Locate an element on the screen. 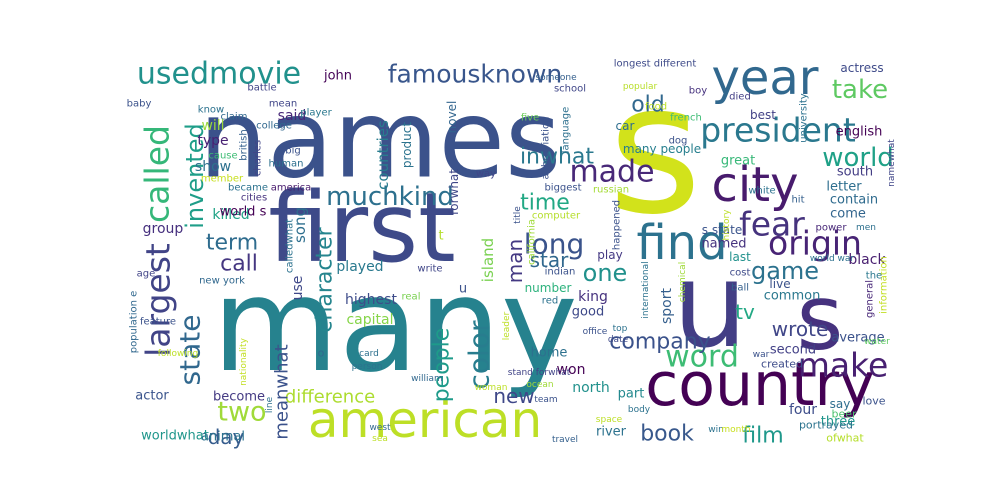 The image size is (1000, 500). word: portrayed is located at coordinates (826, 425).